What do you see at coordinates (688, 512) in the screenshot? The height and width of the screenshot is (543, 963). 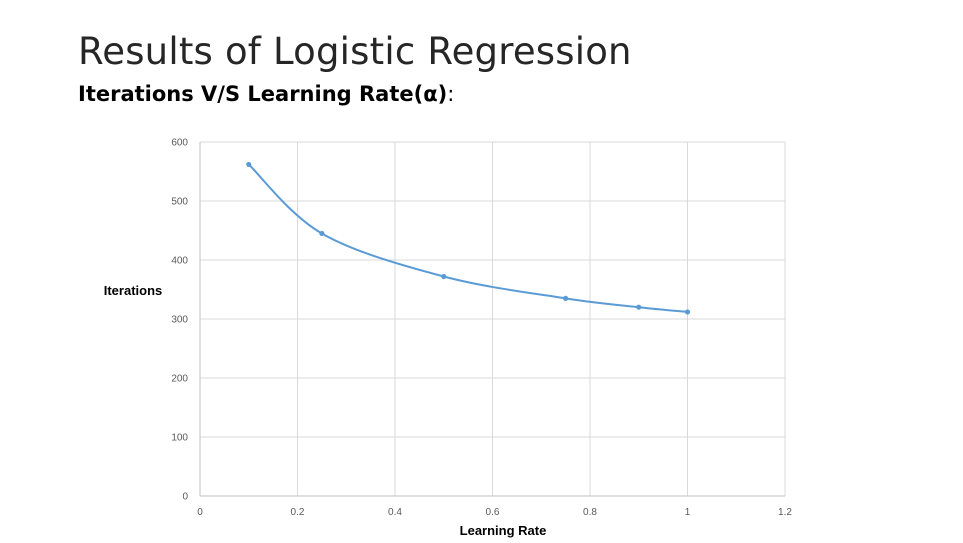 I see `x-tick-label: 1` at bounding box center [688, 512].